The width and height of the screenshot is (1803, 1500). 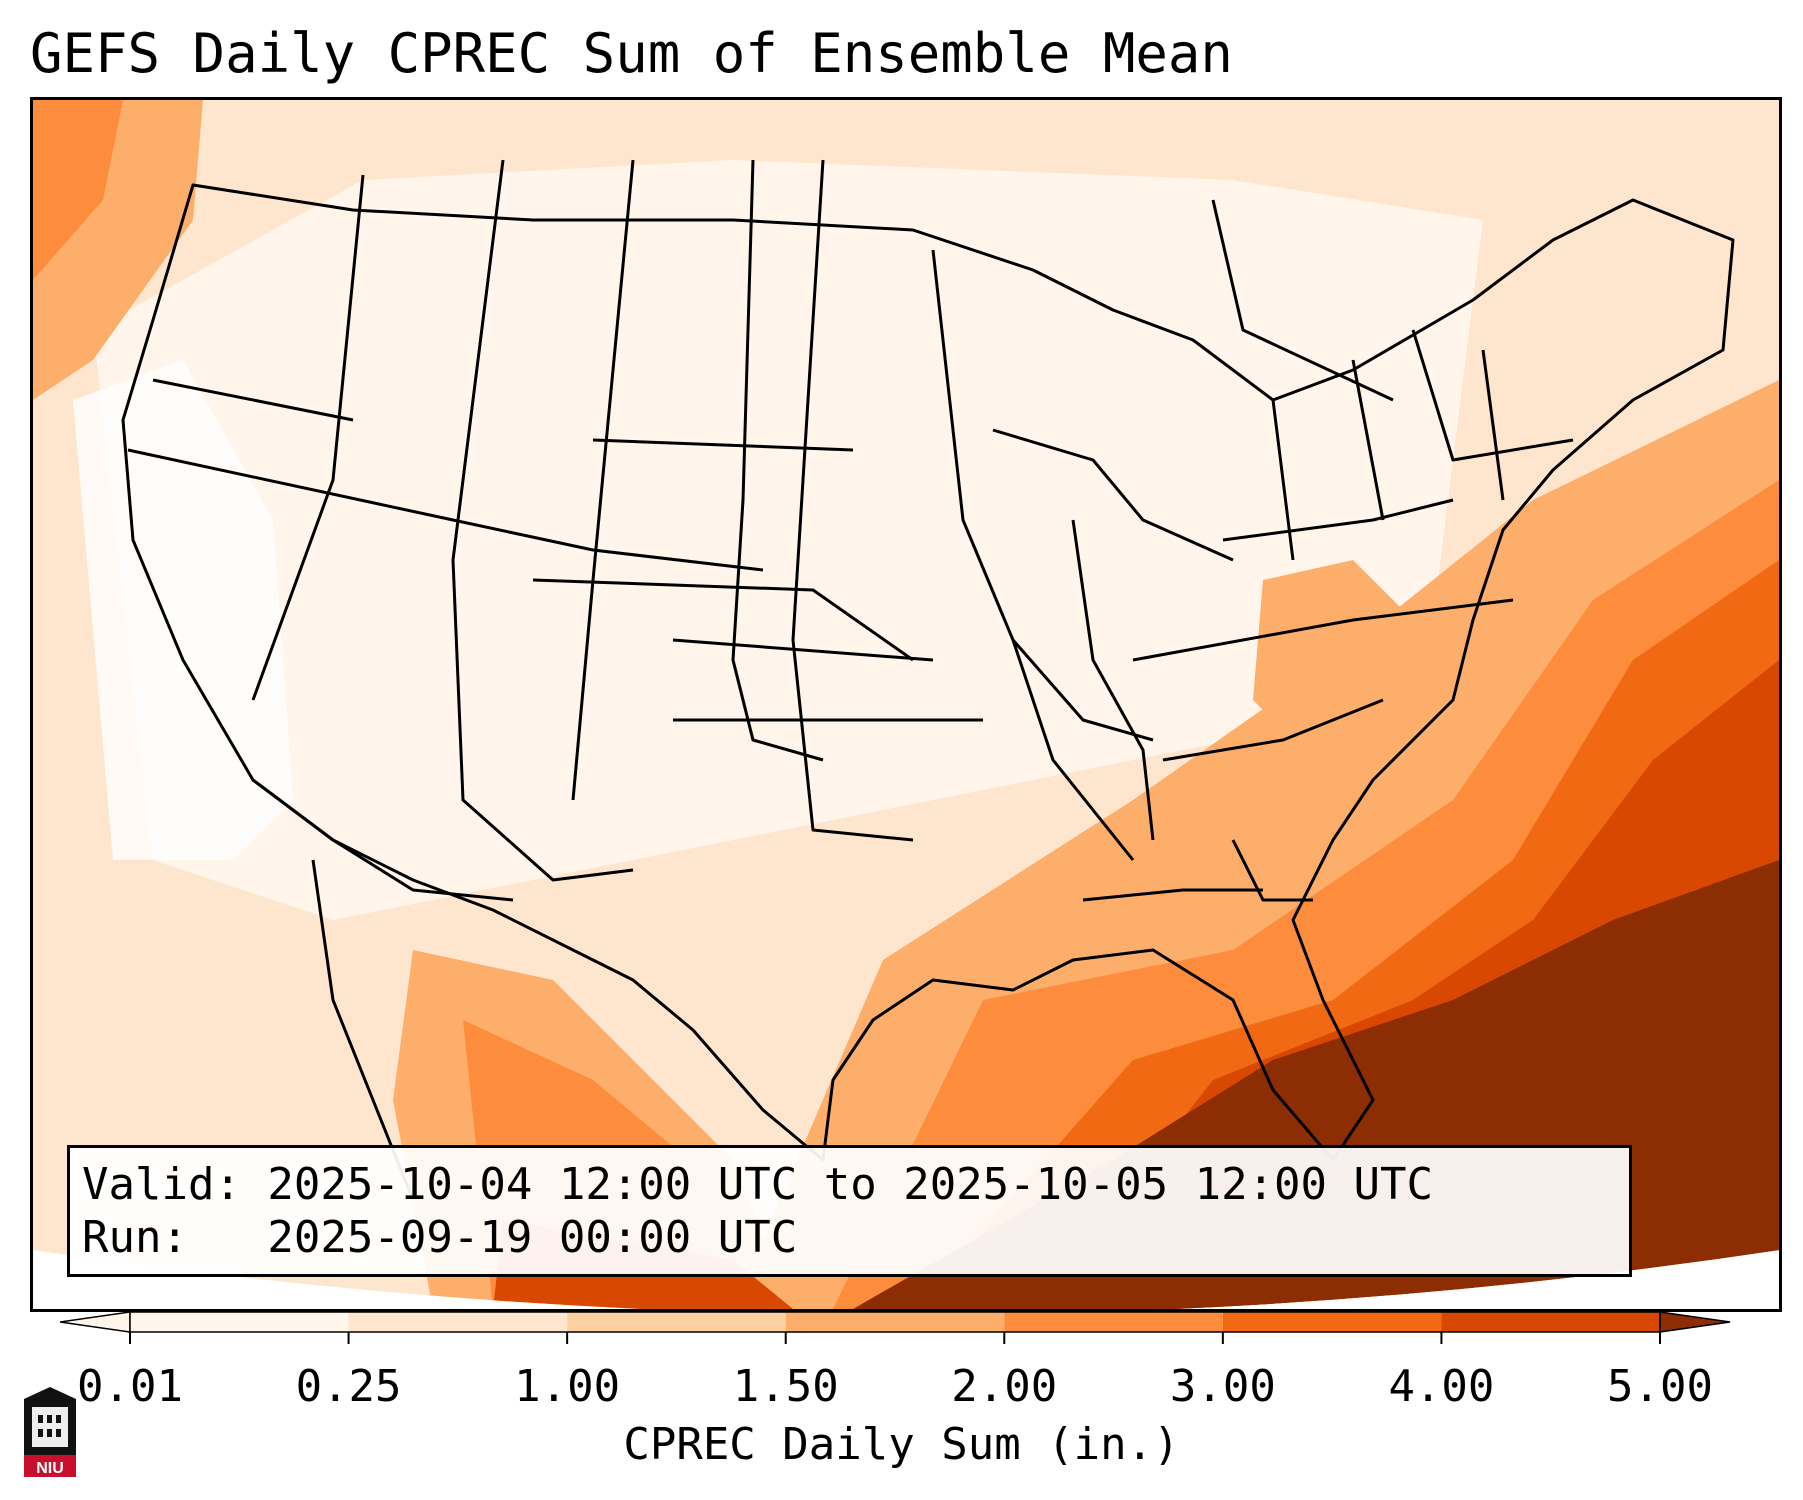 I want to click on colorbar-label: CPREC Daily Sum (in.), so click(x=901, y=1444).